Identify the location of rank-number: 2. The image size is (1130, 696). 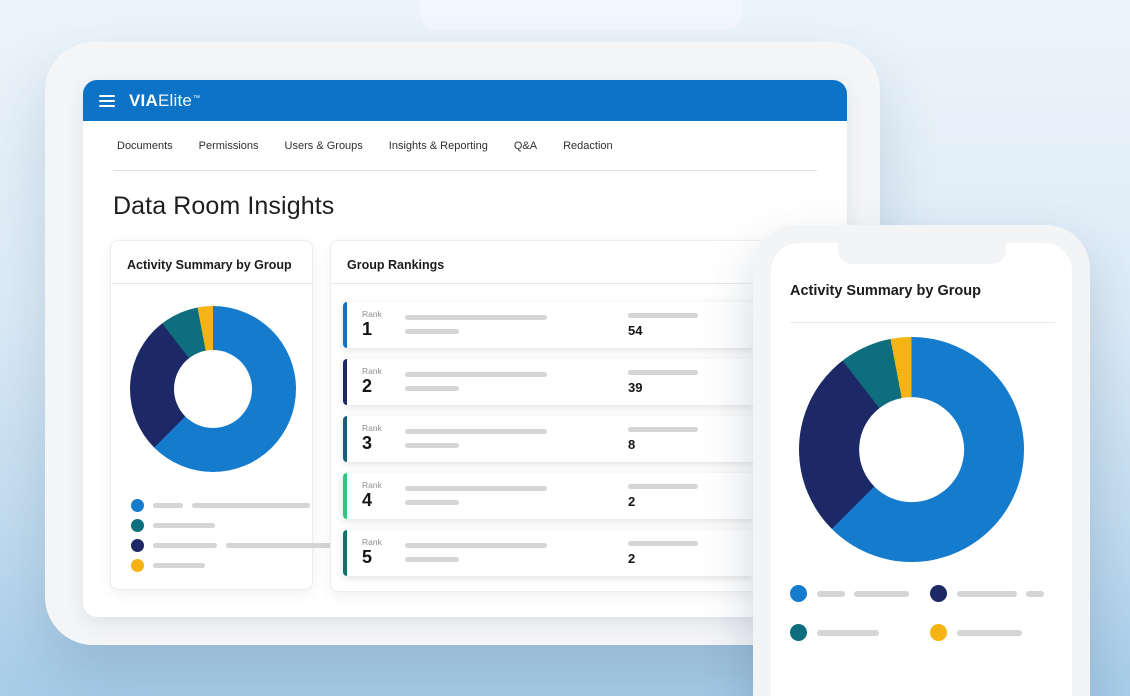
(367, 386).